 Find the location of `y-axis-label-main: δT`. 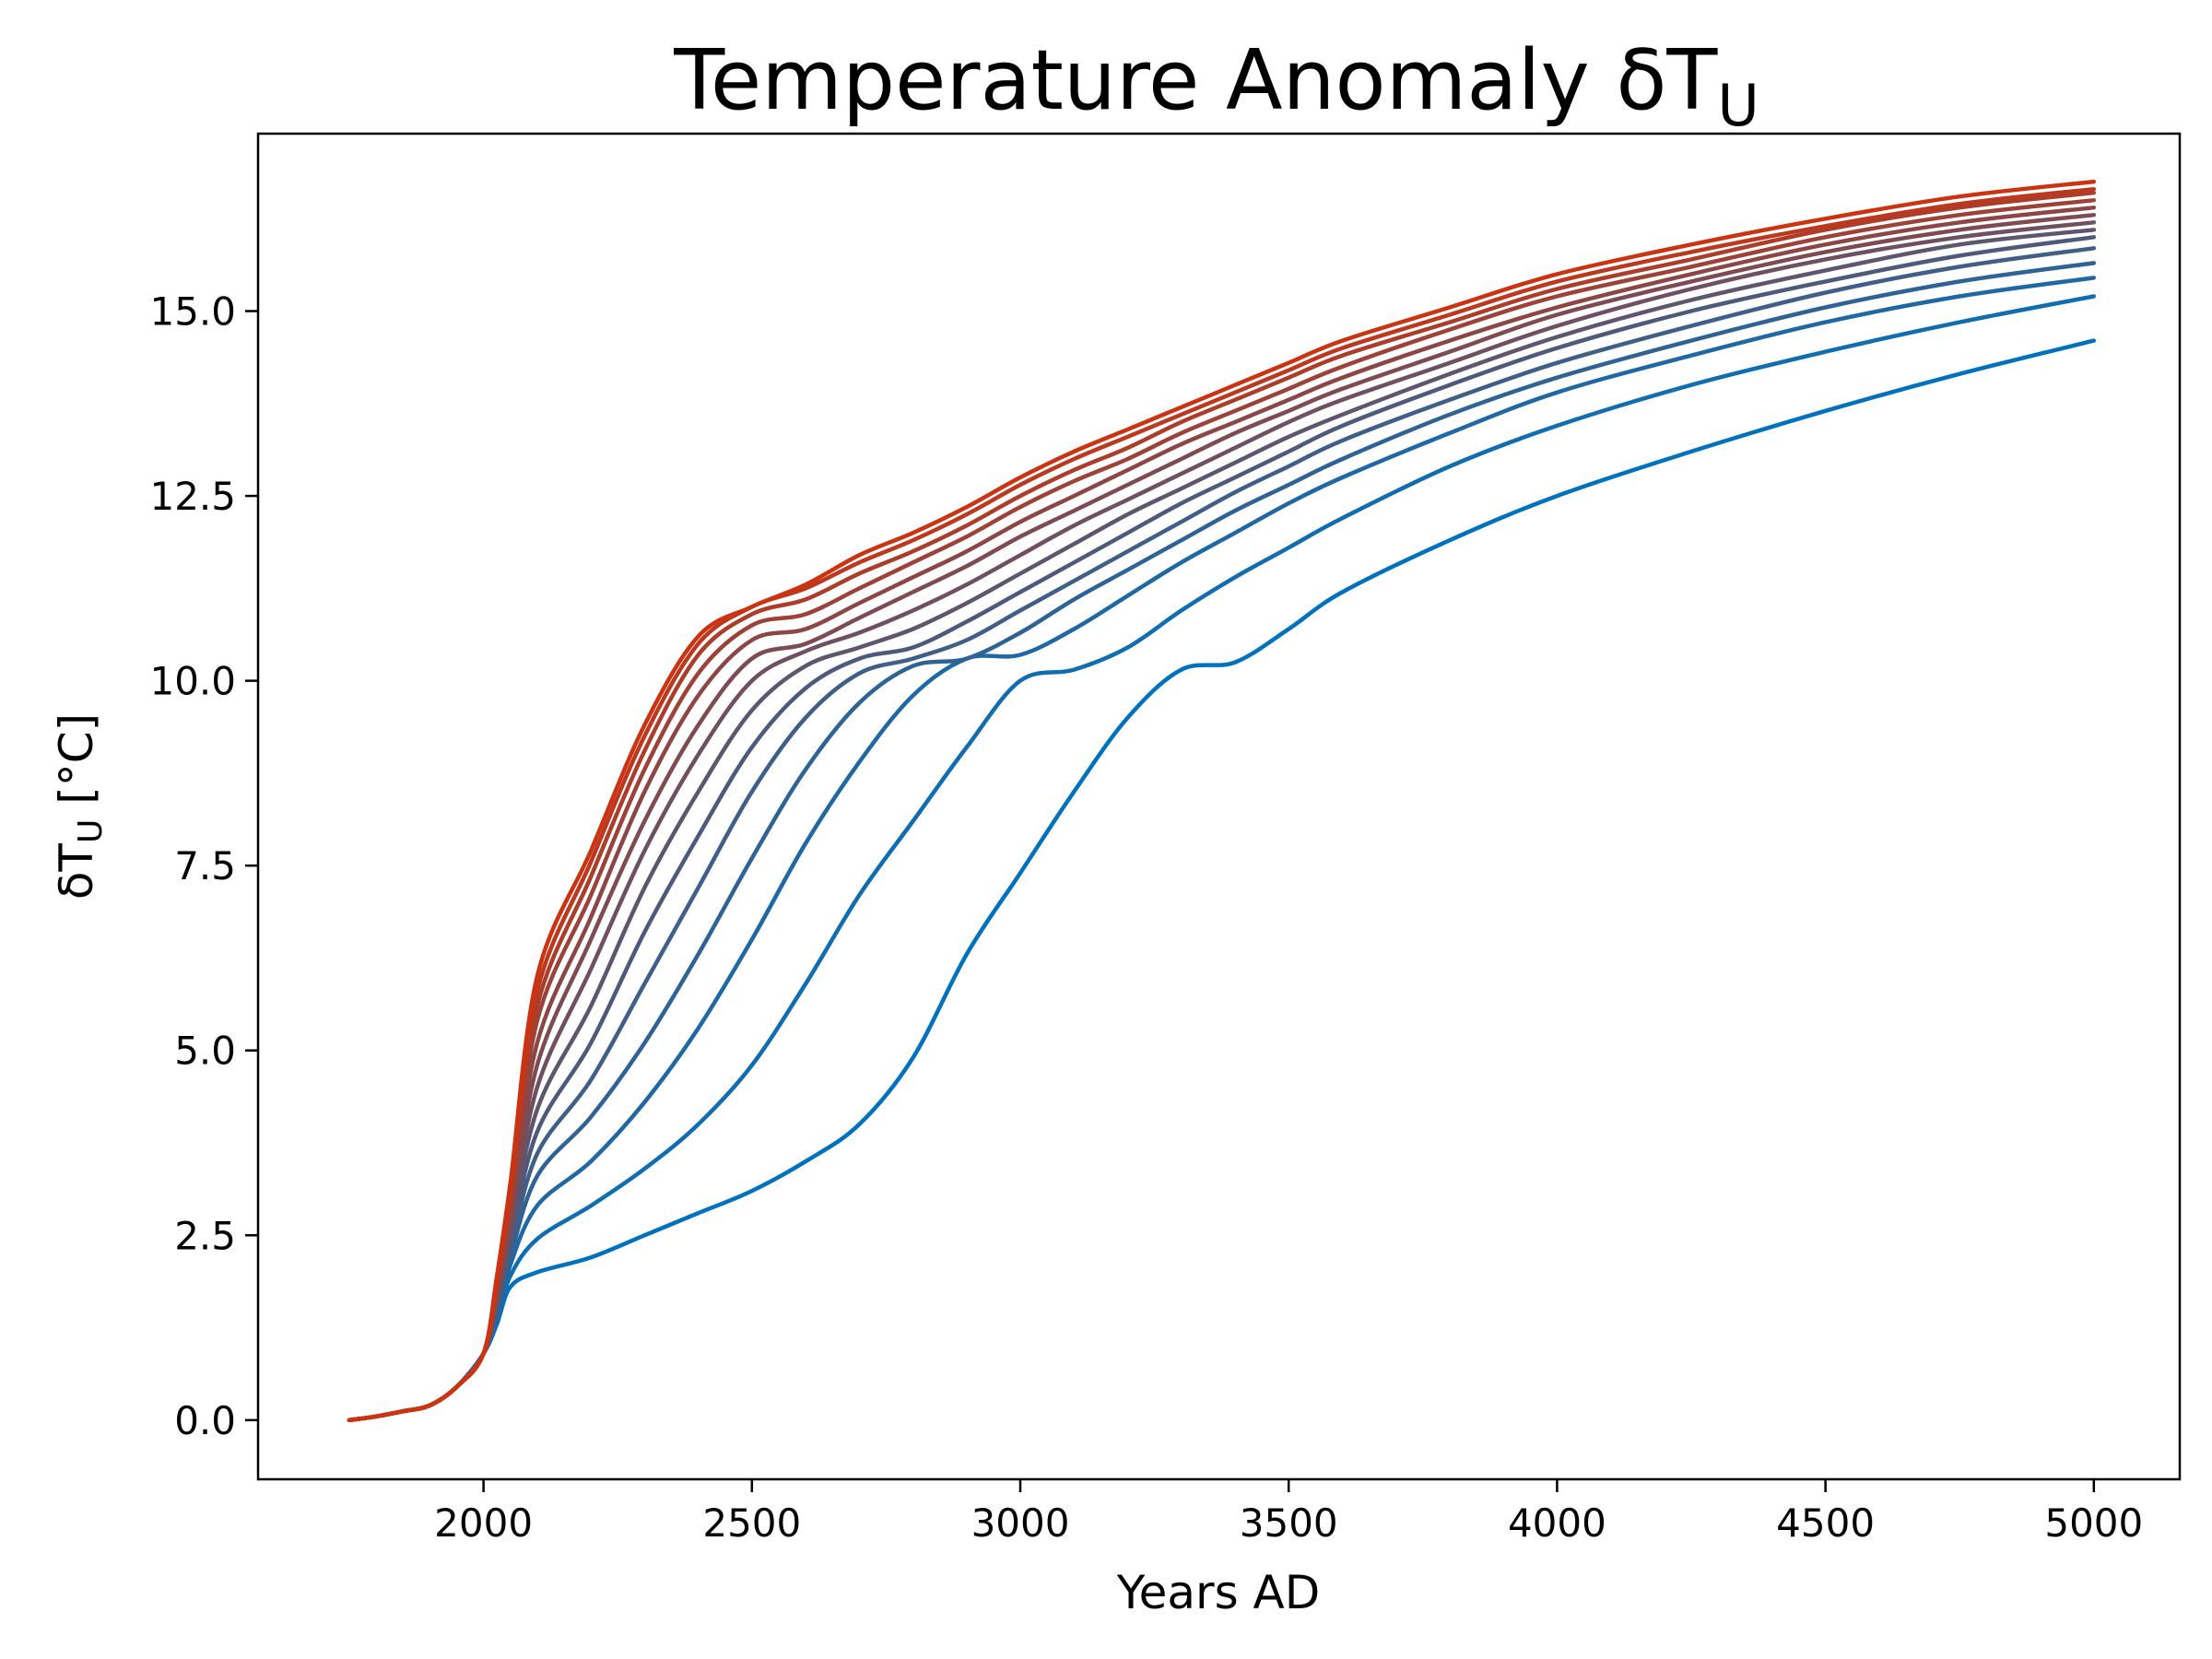

y-axis-label-main: δT is located at coordinates (76, 871).